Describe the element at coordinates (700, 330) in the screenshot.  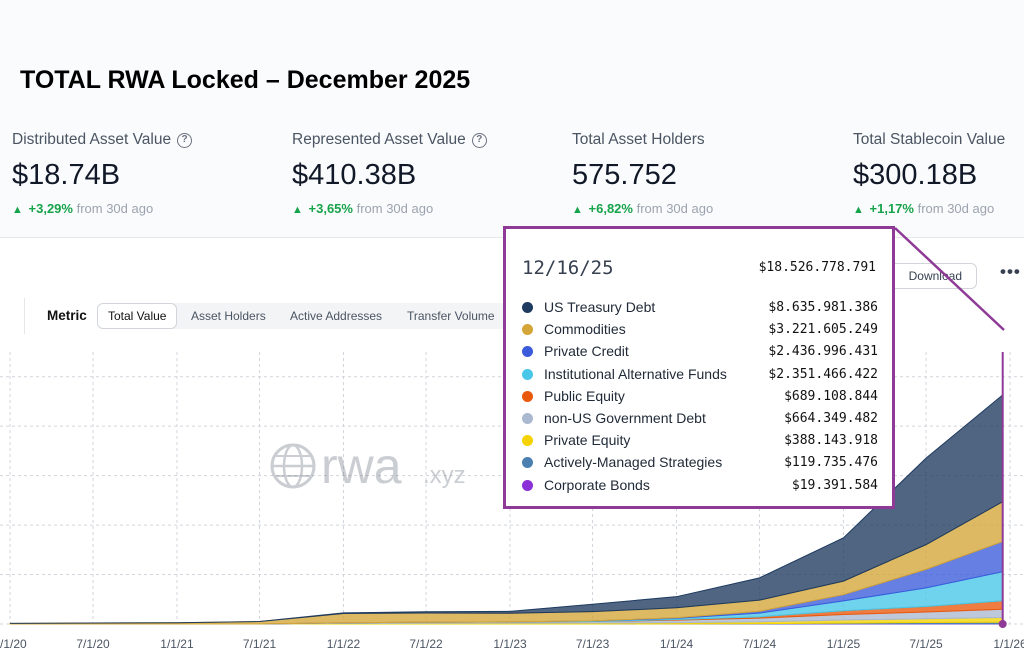
I see `tooltip-row: Commodities $3.221.605.249` at that location.